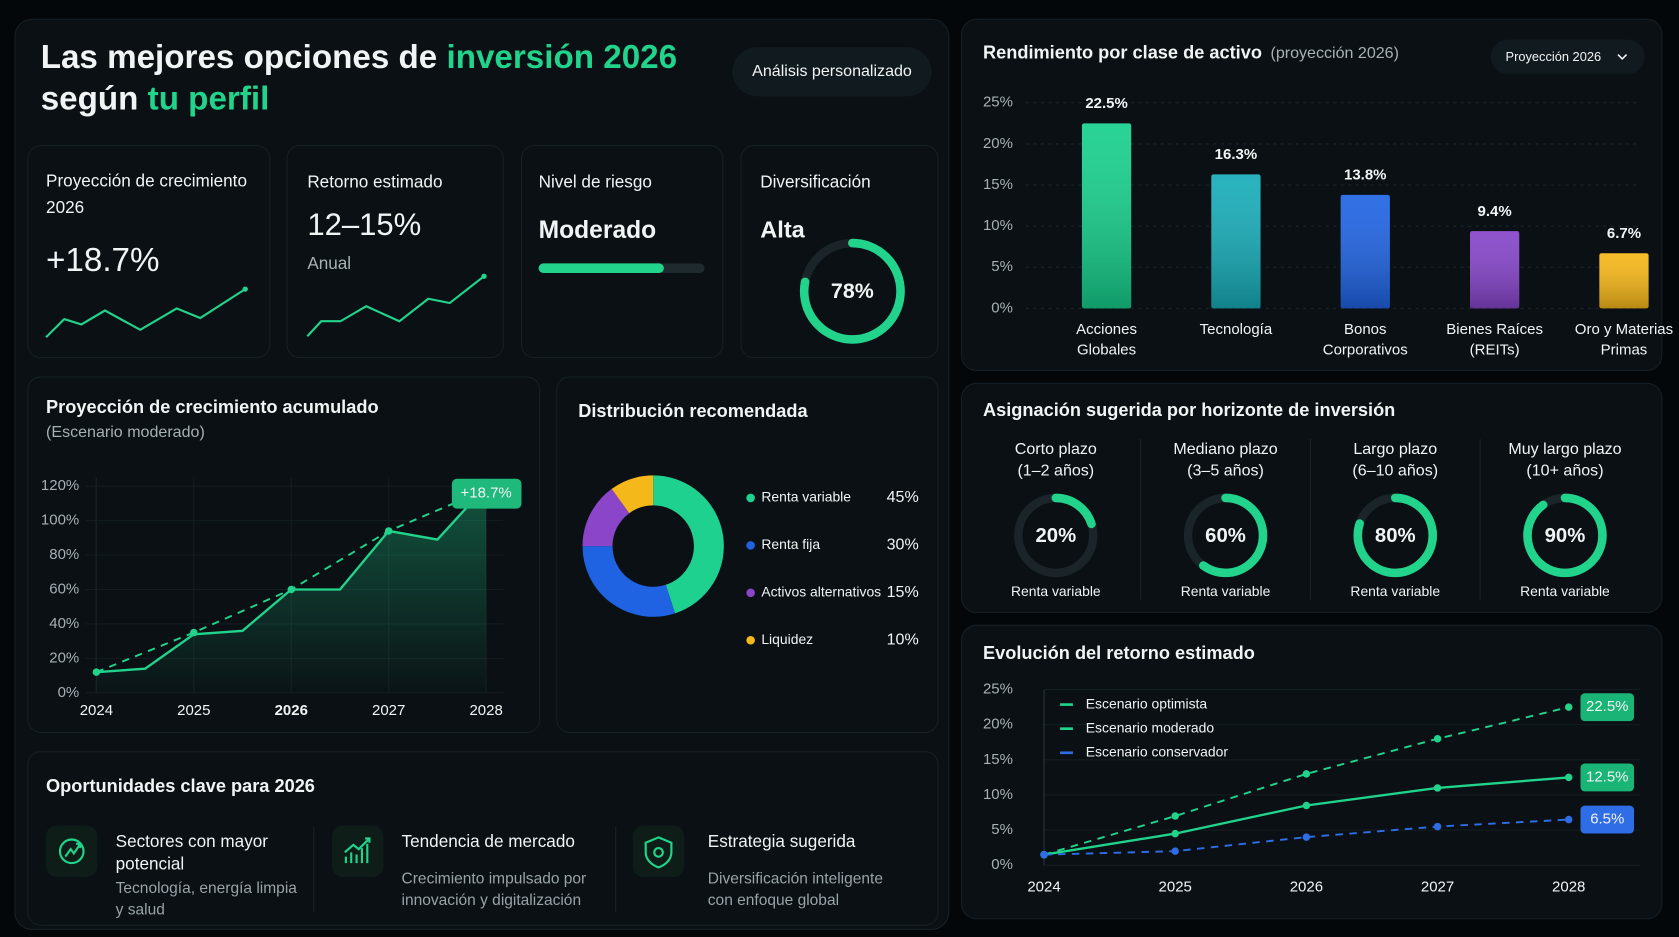  What do you see at coordinates (1119, 653) in the screenshot?
I see `chart-title: Evolución del retorno estimado` at bounding box center [1119, 653].